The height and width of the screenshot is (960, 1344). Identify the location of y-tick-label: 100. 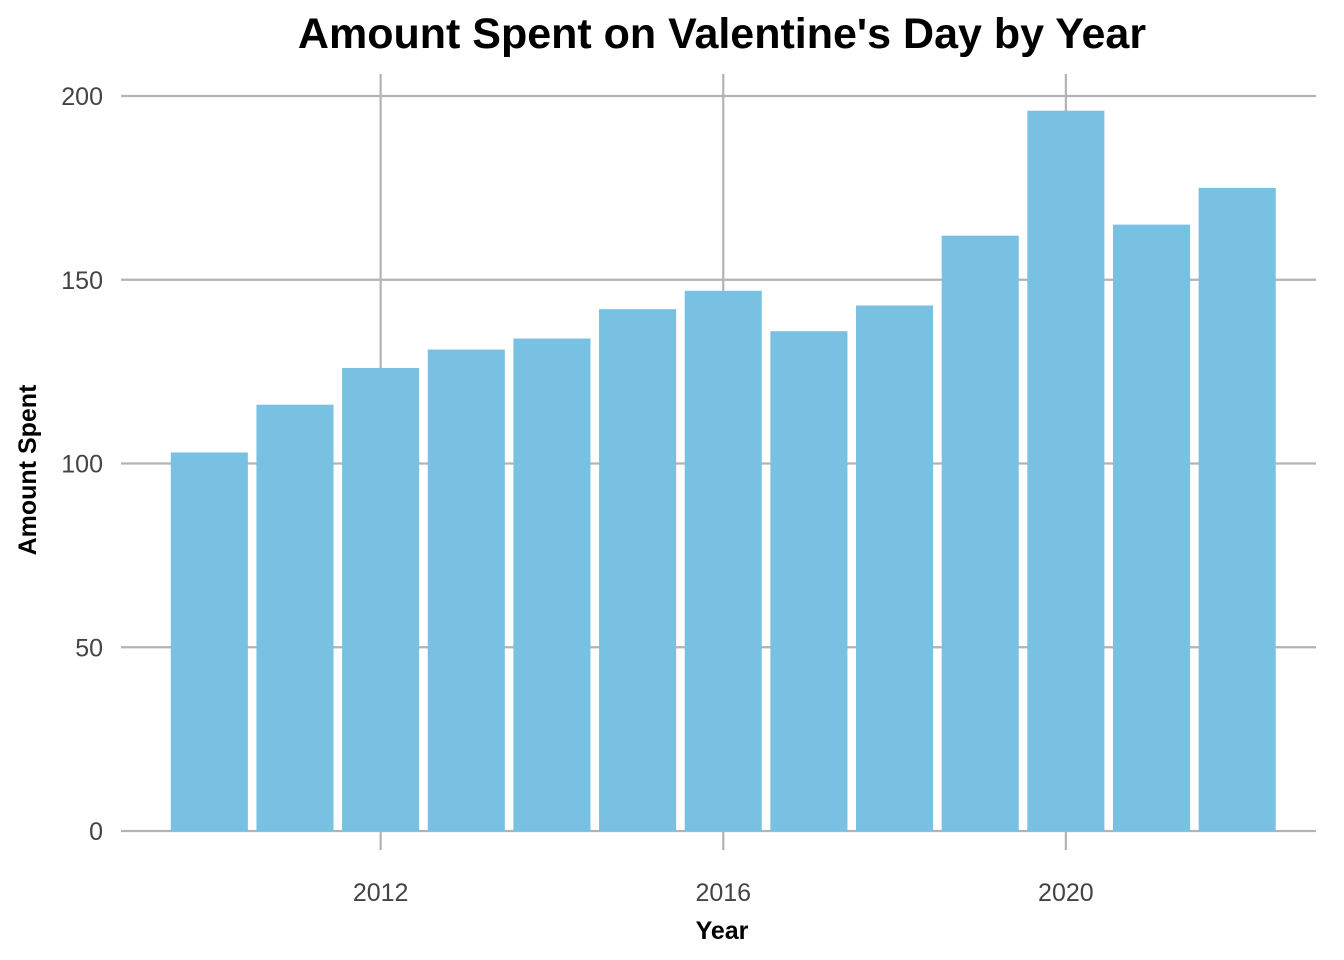
(82, 465).